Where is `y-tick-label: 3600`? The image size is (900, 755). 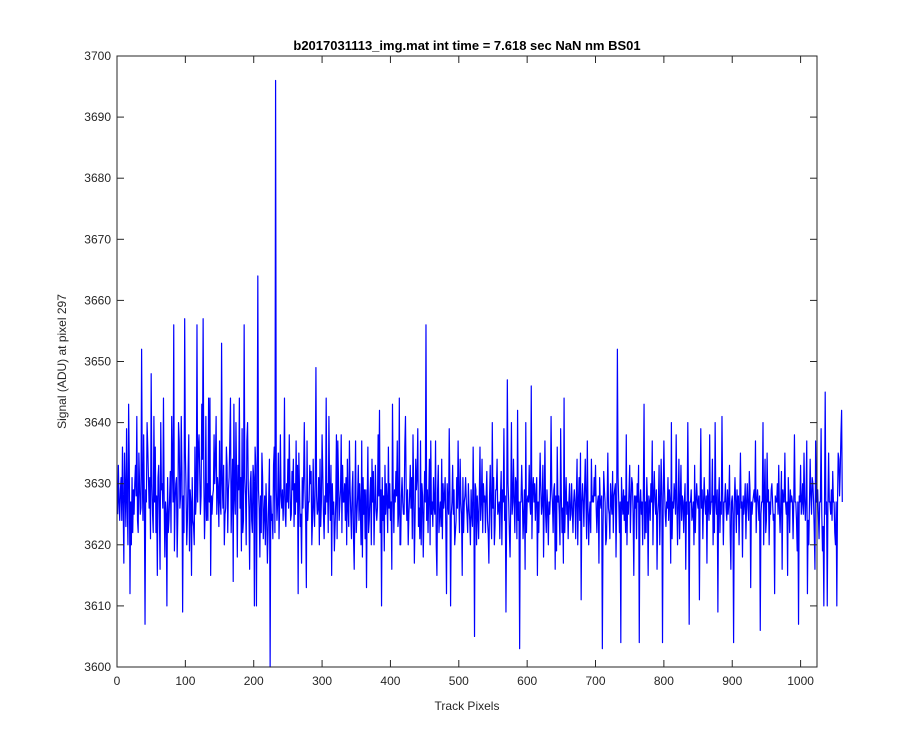 y-tick-label: 3600 is located at coordinates (97, 667).